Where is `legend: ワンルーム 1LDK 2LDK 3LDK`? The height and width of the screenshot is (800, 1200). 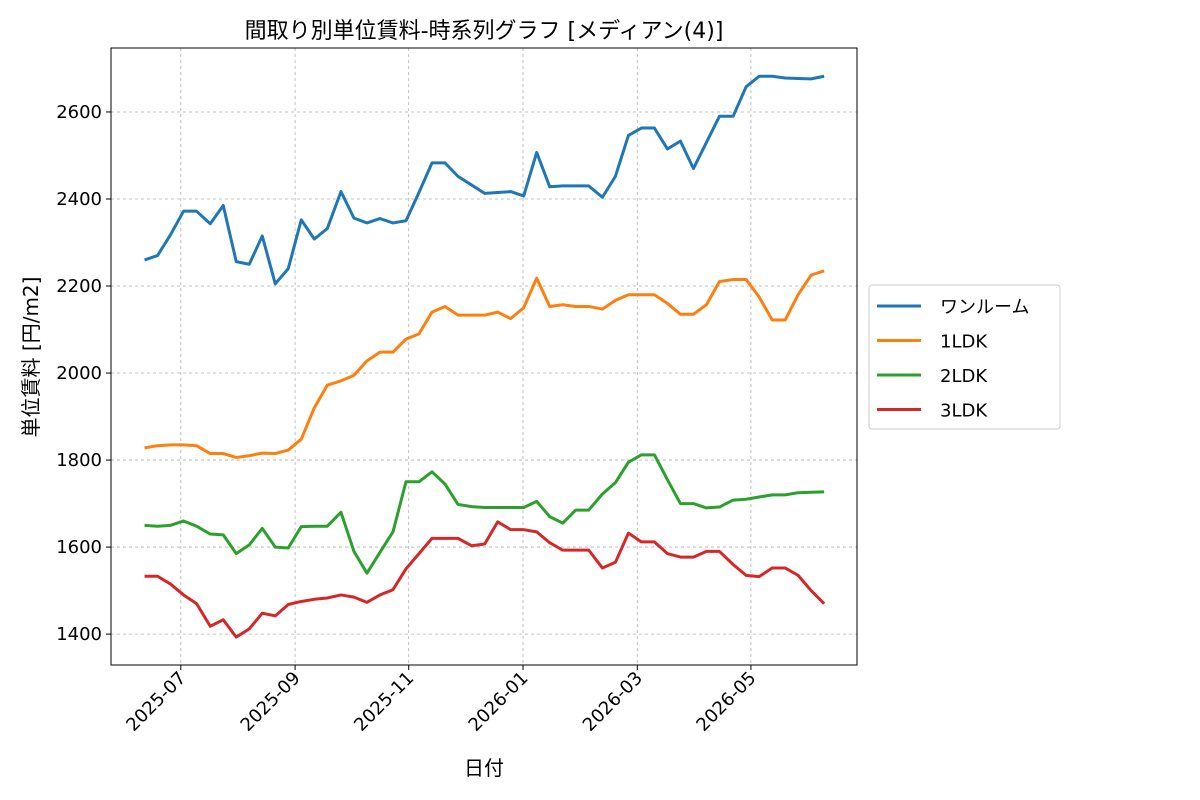 legend: ワンルーム 1LDK 2LDK 3LDK is located at coordinates (964, 357).